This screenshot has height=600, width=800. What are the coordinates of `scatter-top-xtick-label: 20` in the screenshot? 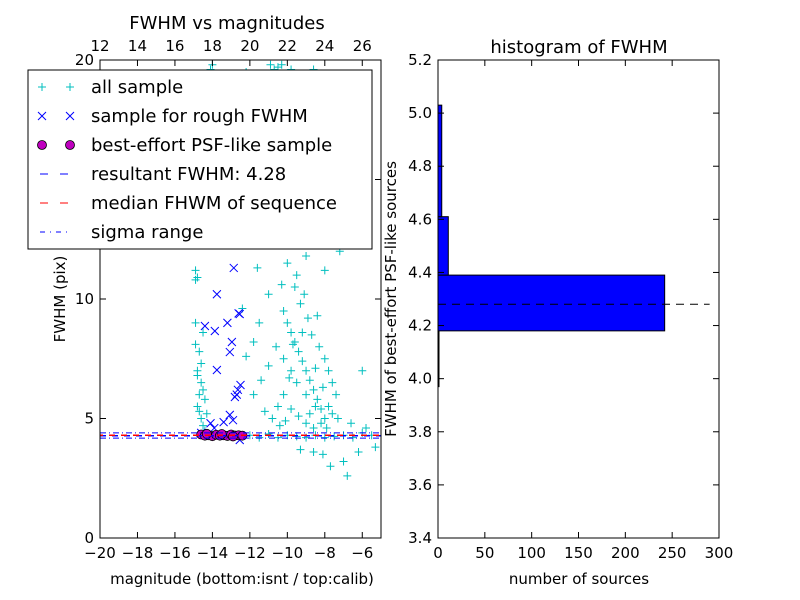 It's located at (249, 46).